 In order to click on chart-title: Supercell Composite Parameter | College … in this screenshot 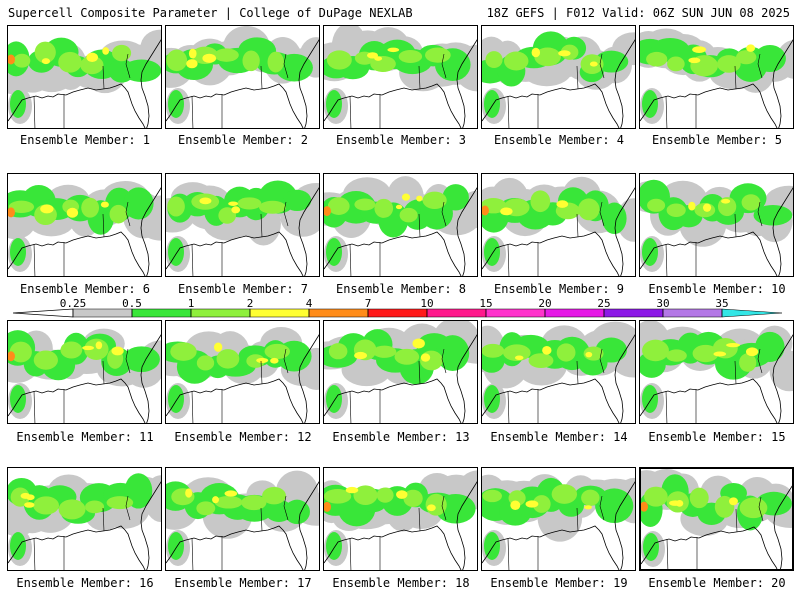, I will do `click(210, 13)`.